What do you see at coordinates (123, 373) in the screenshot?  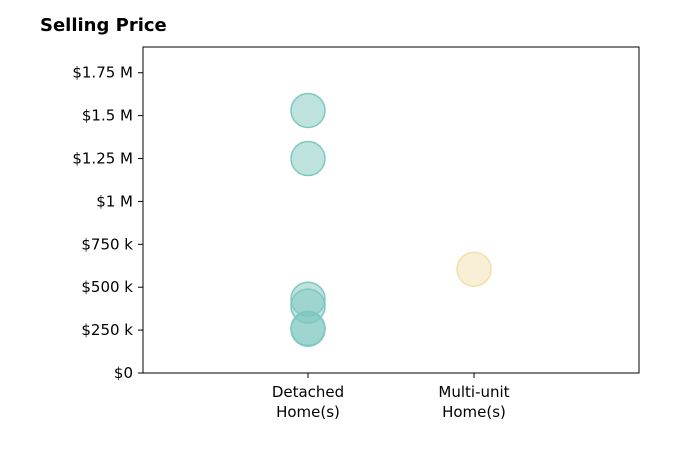 I see `y-tick-label: $0` at bounding box center [123, 373].